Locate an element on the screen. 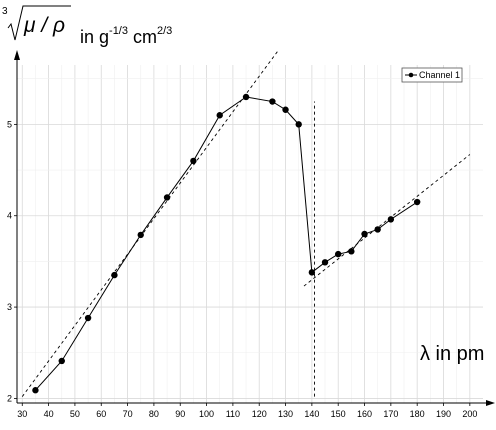 Image resolution: width=496 pixels, height=430 pixels. x-tick-label: 120 is located at coordinates (259, 414).